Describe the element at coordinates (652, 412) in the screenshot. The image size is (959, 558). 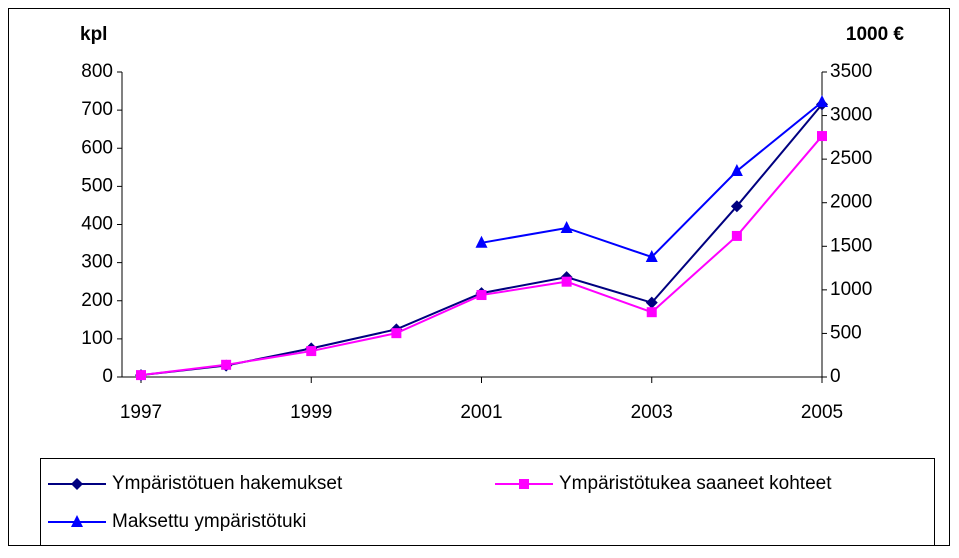
I see `x-tick-label: 2003` at that location.